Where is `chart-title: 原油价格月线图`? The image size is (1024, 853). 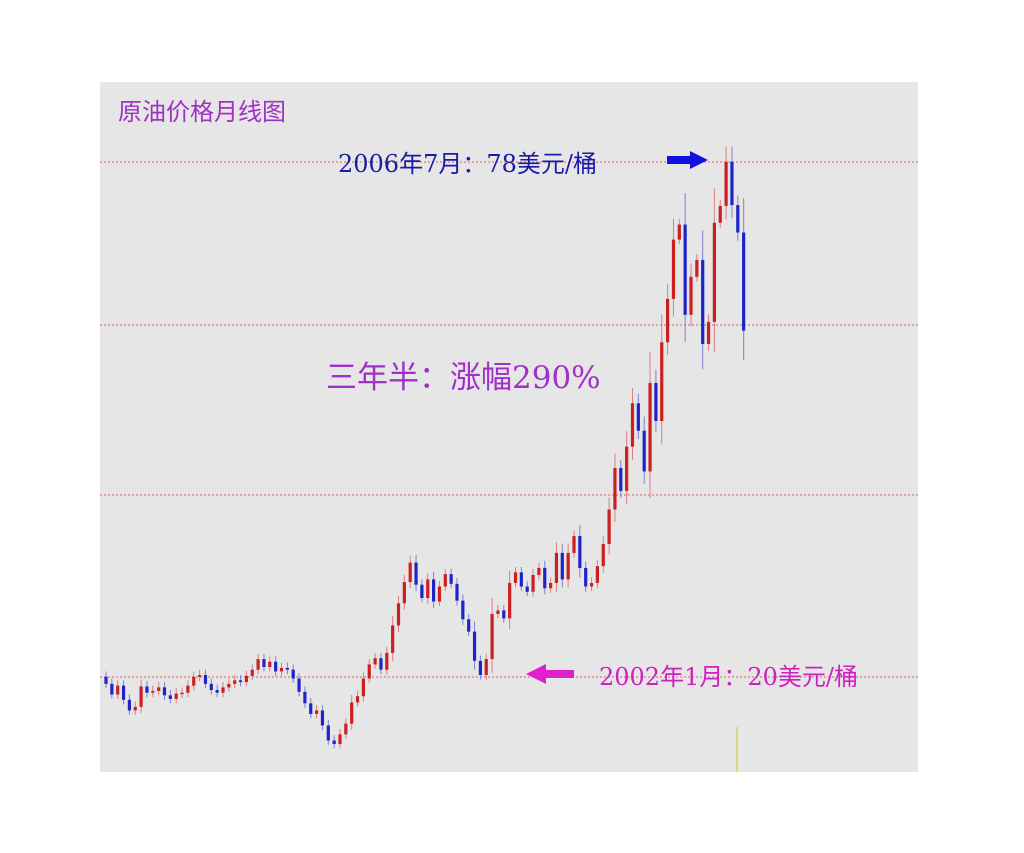
chart-title: 原油价格月线图 is located at coordinates (202, 112).